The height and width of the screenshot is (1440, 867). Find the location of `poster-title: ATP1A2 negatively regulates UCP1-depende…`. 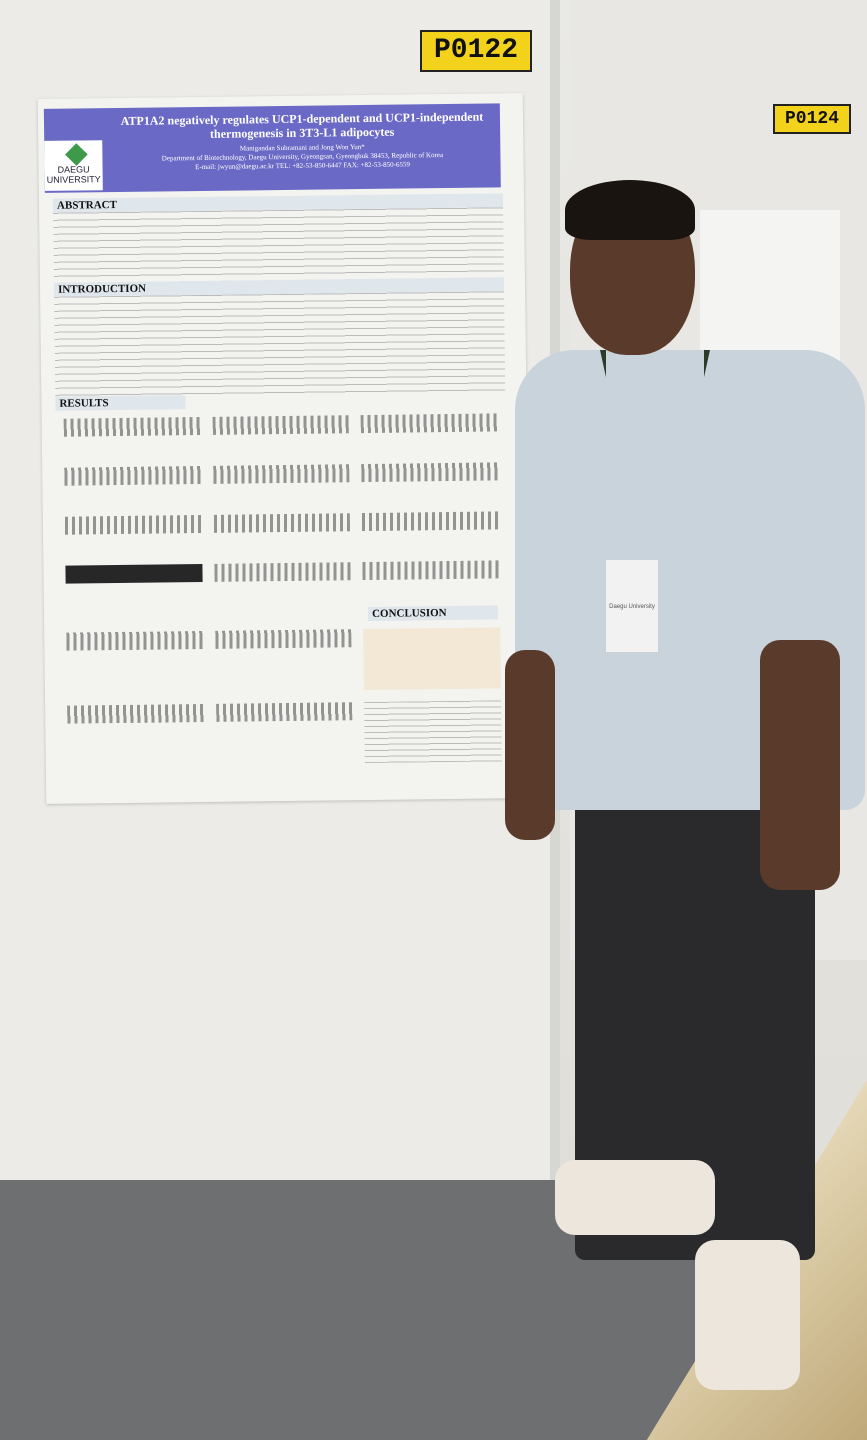

poster-title: ATP1A2 negatively regulates UCP1-depende… is located at coordinates (302, 125).